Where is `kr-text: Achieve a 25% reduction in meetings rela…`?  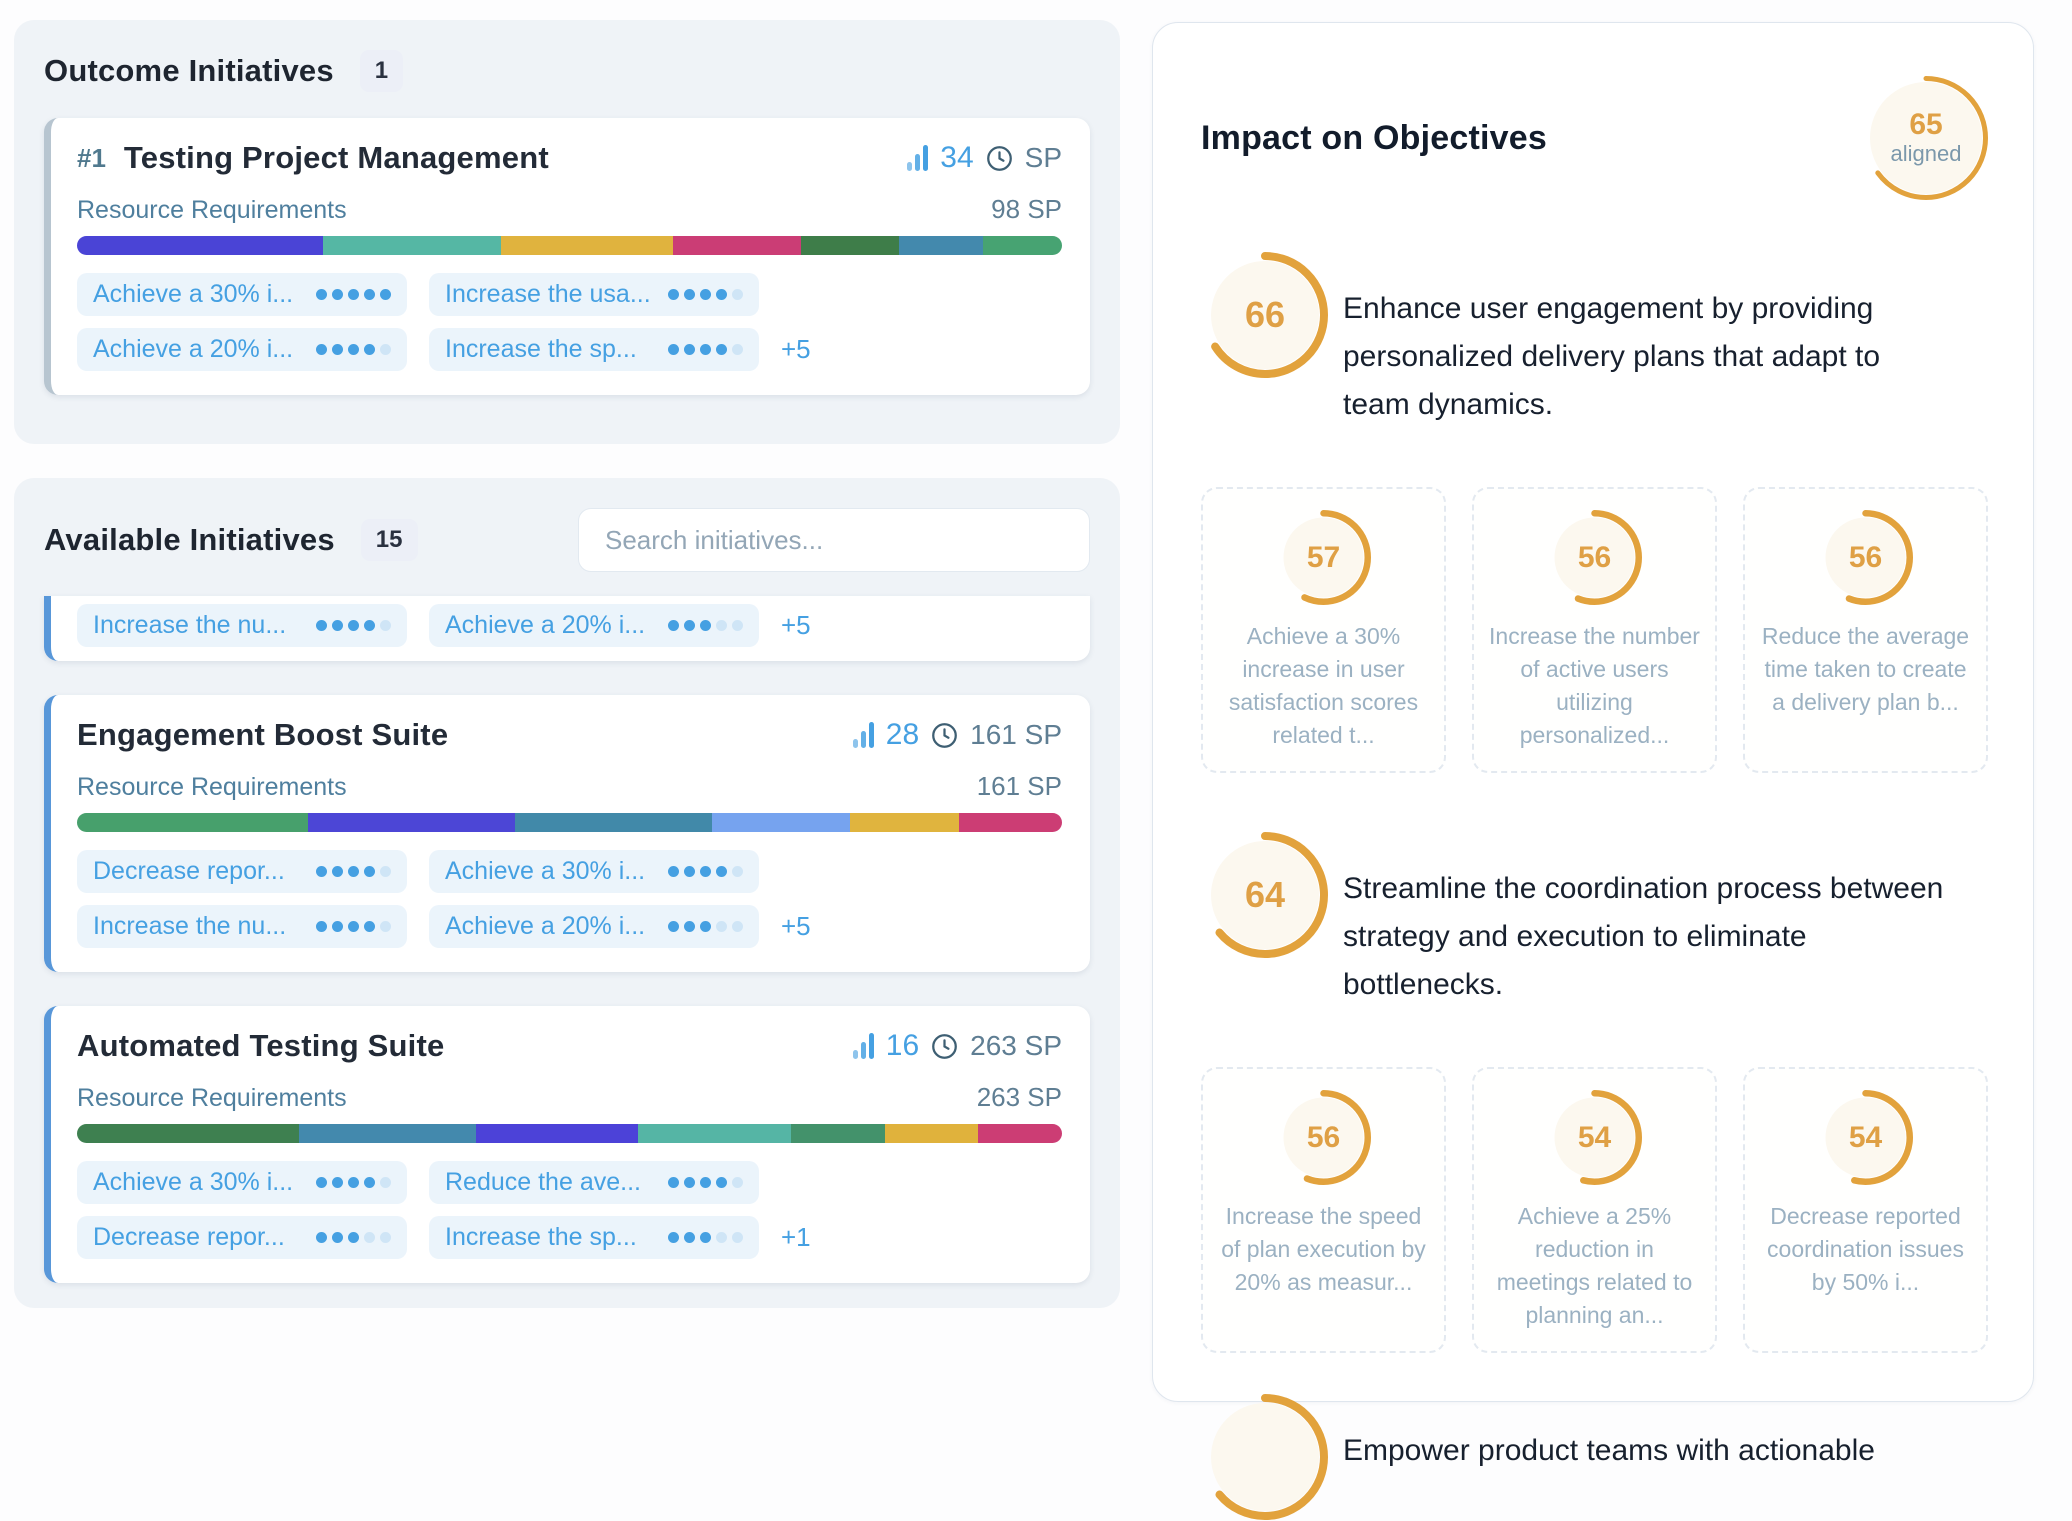 kr-text: Achieve a 25% reduction in meetings rela… is located at coordinates (1594, 1265).